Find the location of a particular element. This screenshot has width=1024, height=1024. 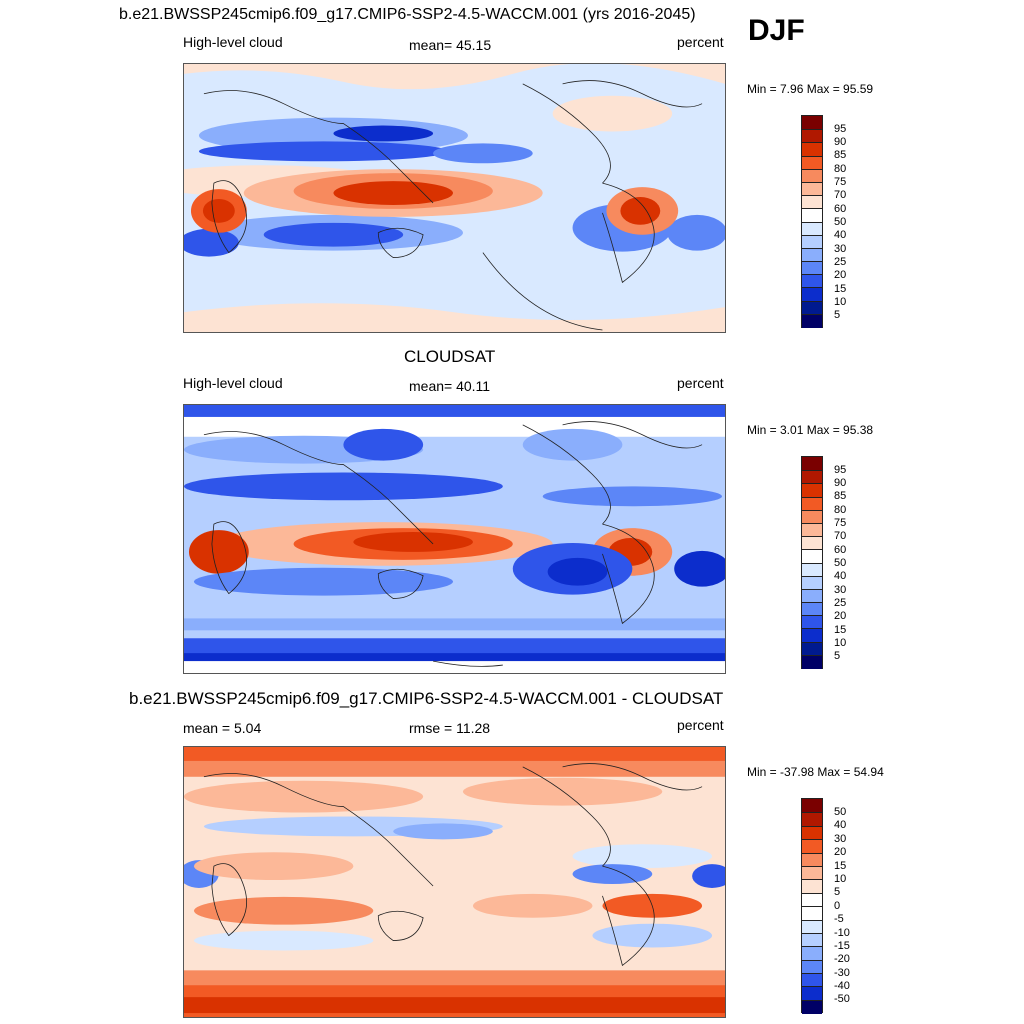

panel-title: CLOUDSAT is located at coordinates (450, 356).